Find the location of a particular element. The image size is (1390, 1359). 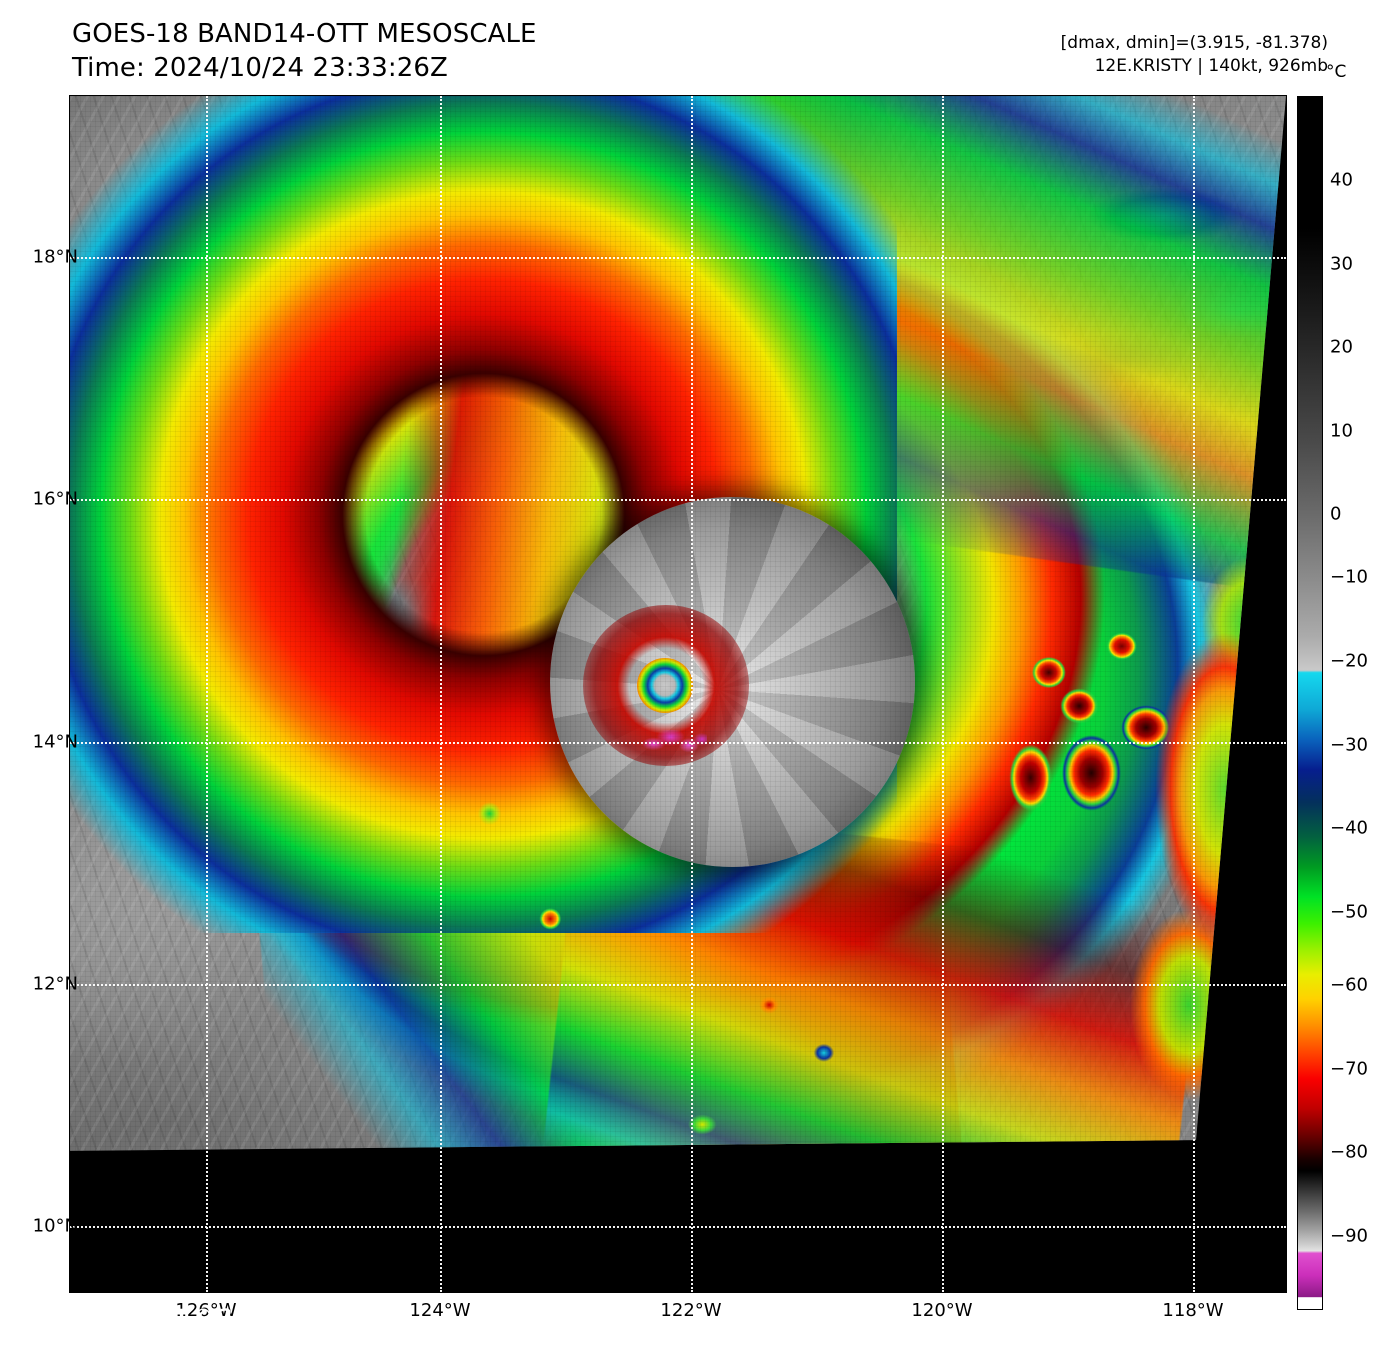

storm-eye is located at coordinates (664, 686).